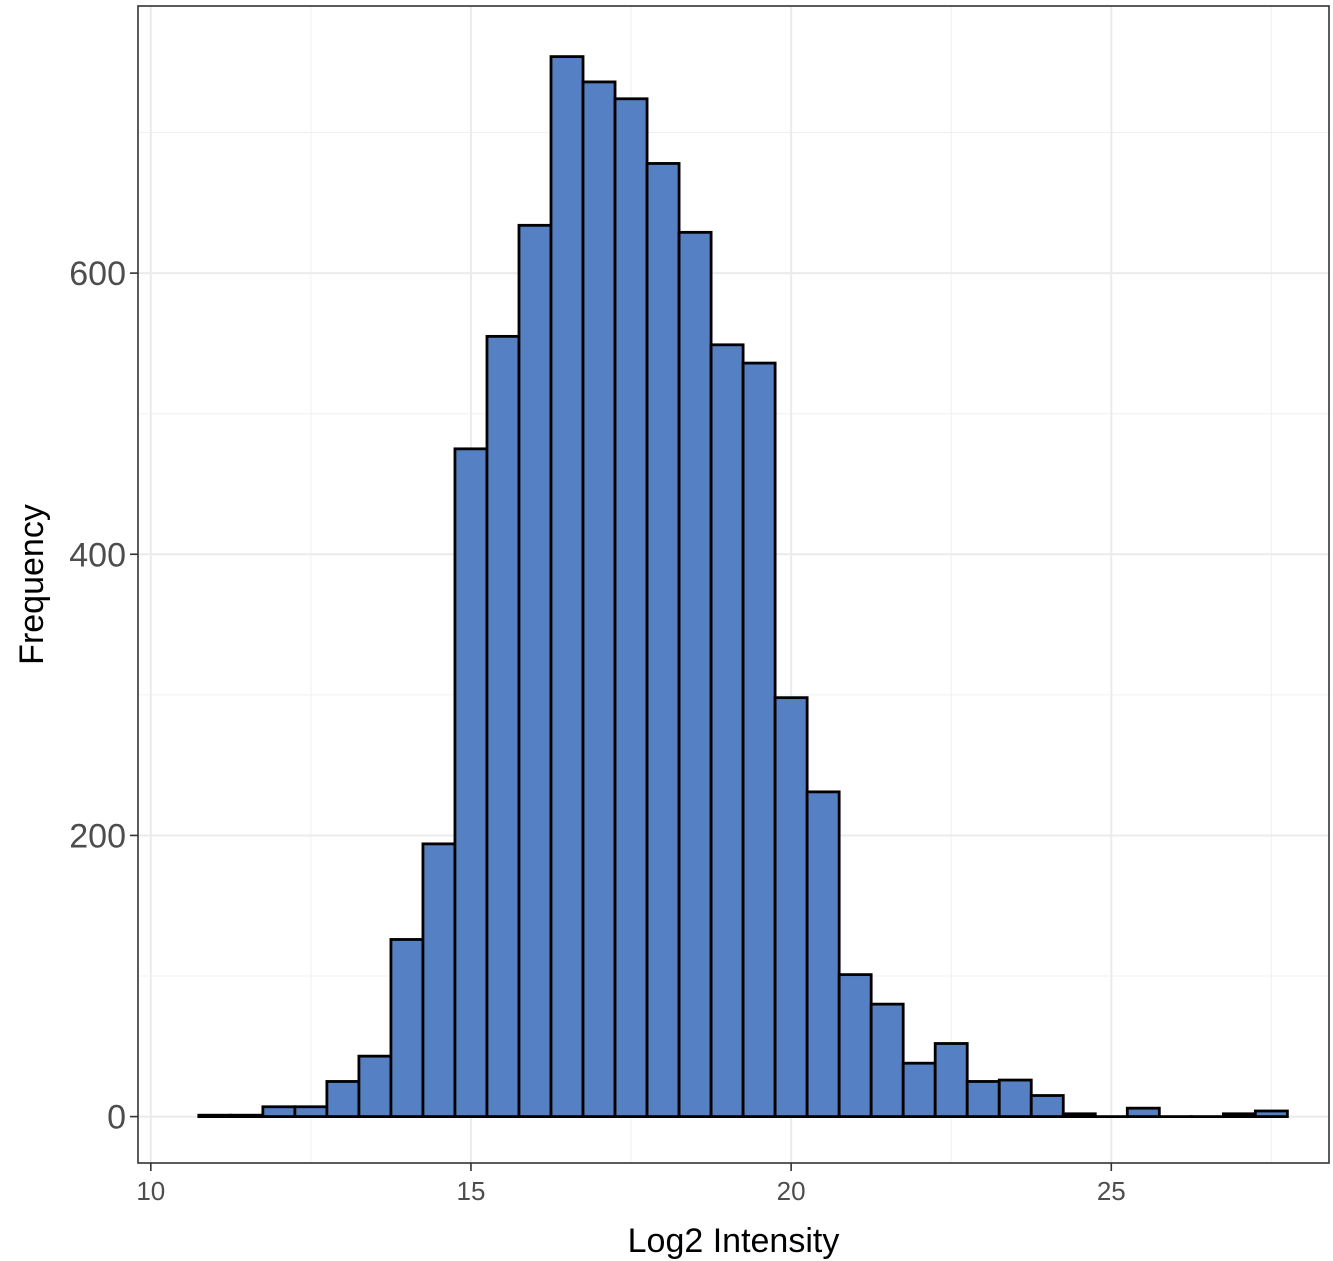 The width and height of the screenshot is (1333, 1261). What do you see at coordinates (734, 1241) in the screenshot?
I see `x-axis-title: Log2 Intensity` at bounding box center [734, 1241].